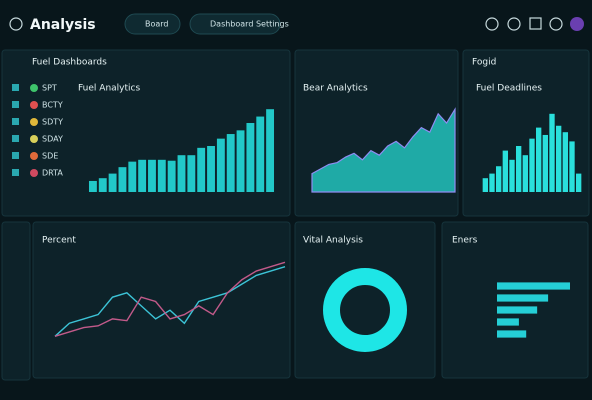 This screenshot has width=592, height=400. What do you see at coordinates (465, 241) in the screenshot?
I see `chart-title: Eners` at bounding box center [465, 241].